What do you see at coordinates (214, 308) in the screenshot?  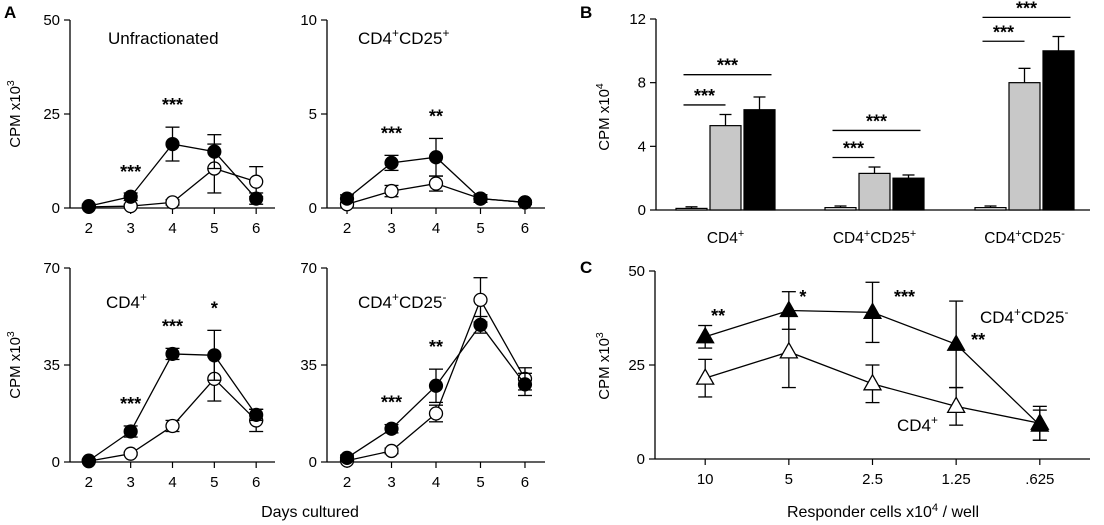 I see `significance-marker: *` at bounding box center [214, 308].